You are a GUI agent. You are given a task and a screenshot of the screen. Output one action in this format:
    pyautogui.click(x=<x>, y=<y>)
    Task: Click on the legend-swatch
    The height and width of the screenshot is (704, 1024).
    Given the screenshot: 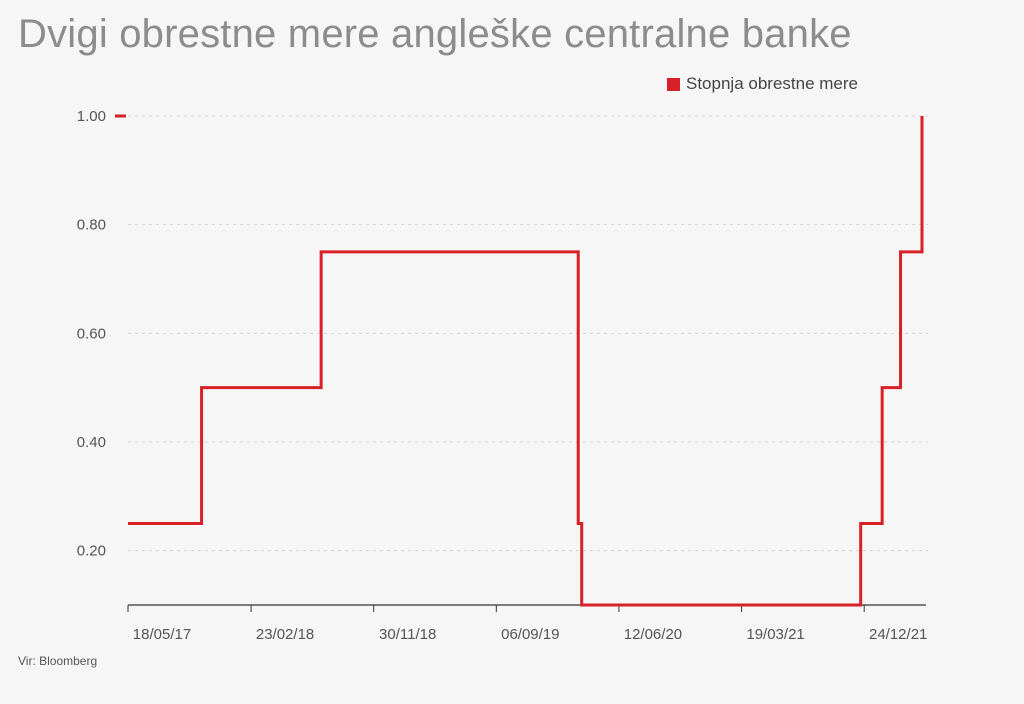 What is the action you would take?
    pyautogui.click(x=673, y=84)
    